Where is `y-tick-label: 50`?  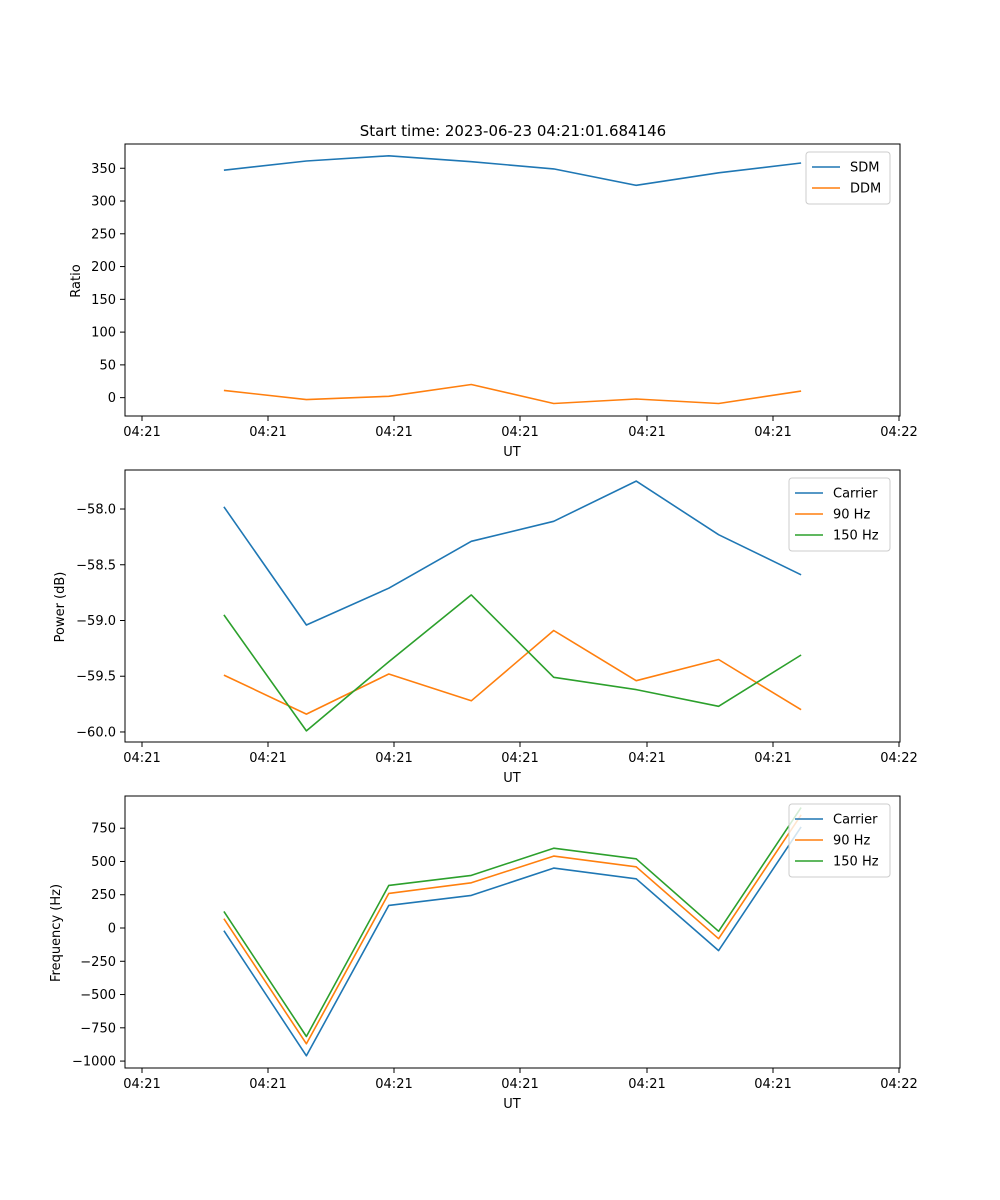
y-tick-label: 50 is located at coordinates (107, 365).